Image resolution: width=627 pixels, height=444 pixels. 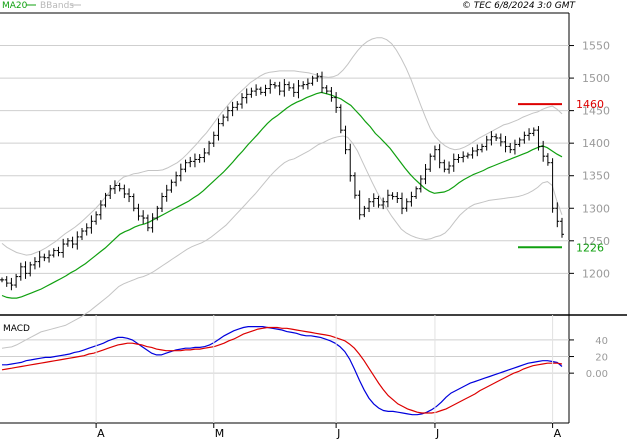 I want to click on macd-tick-label: 40, so click(x=601, y=341).